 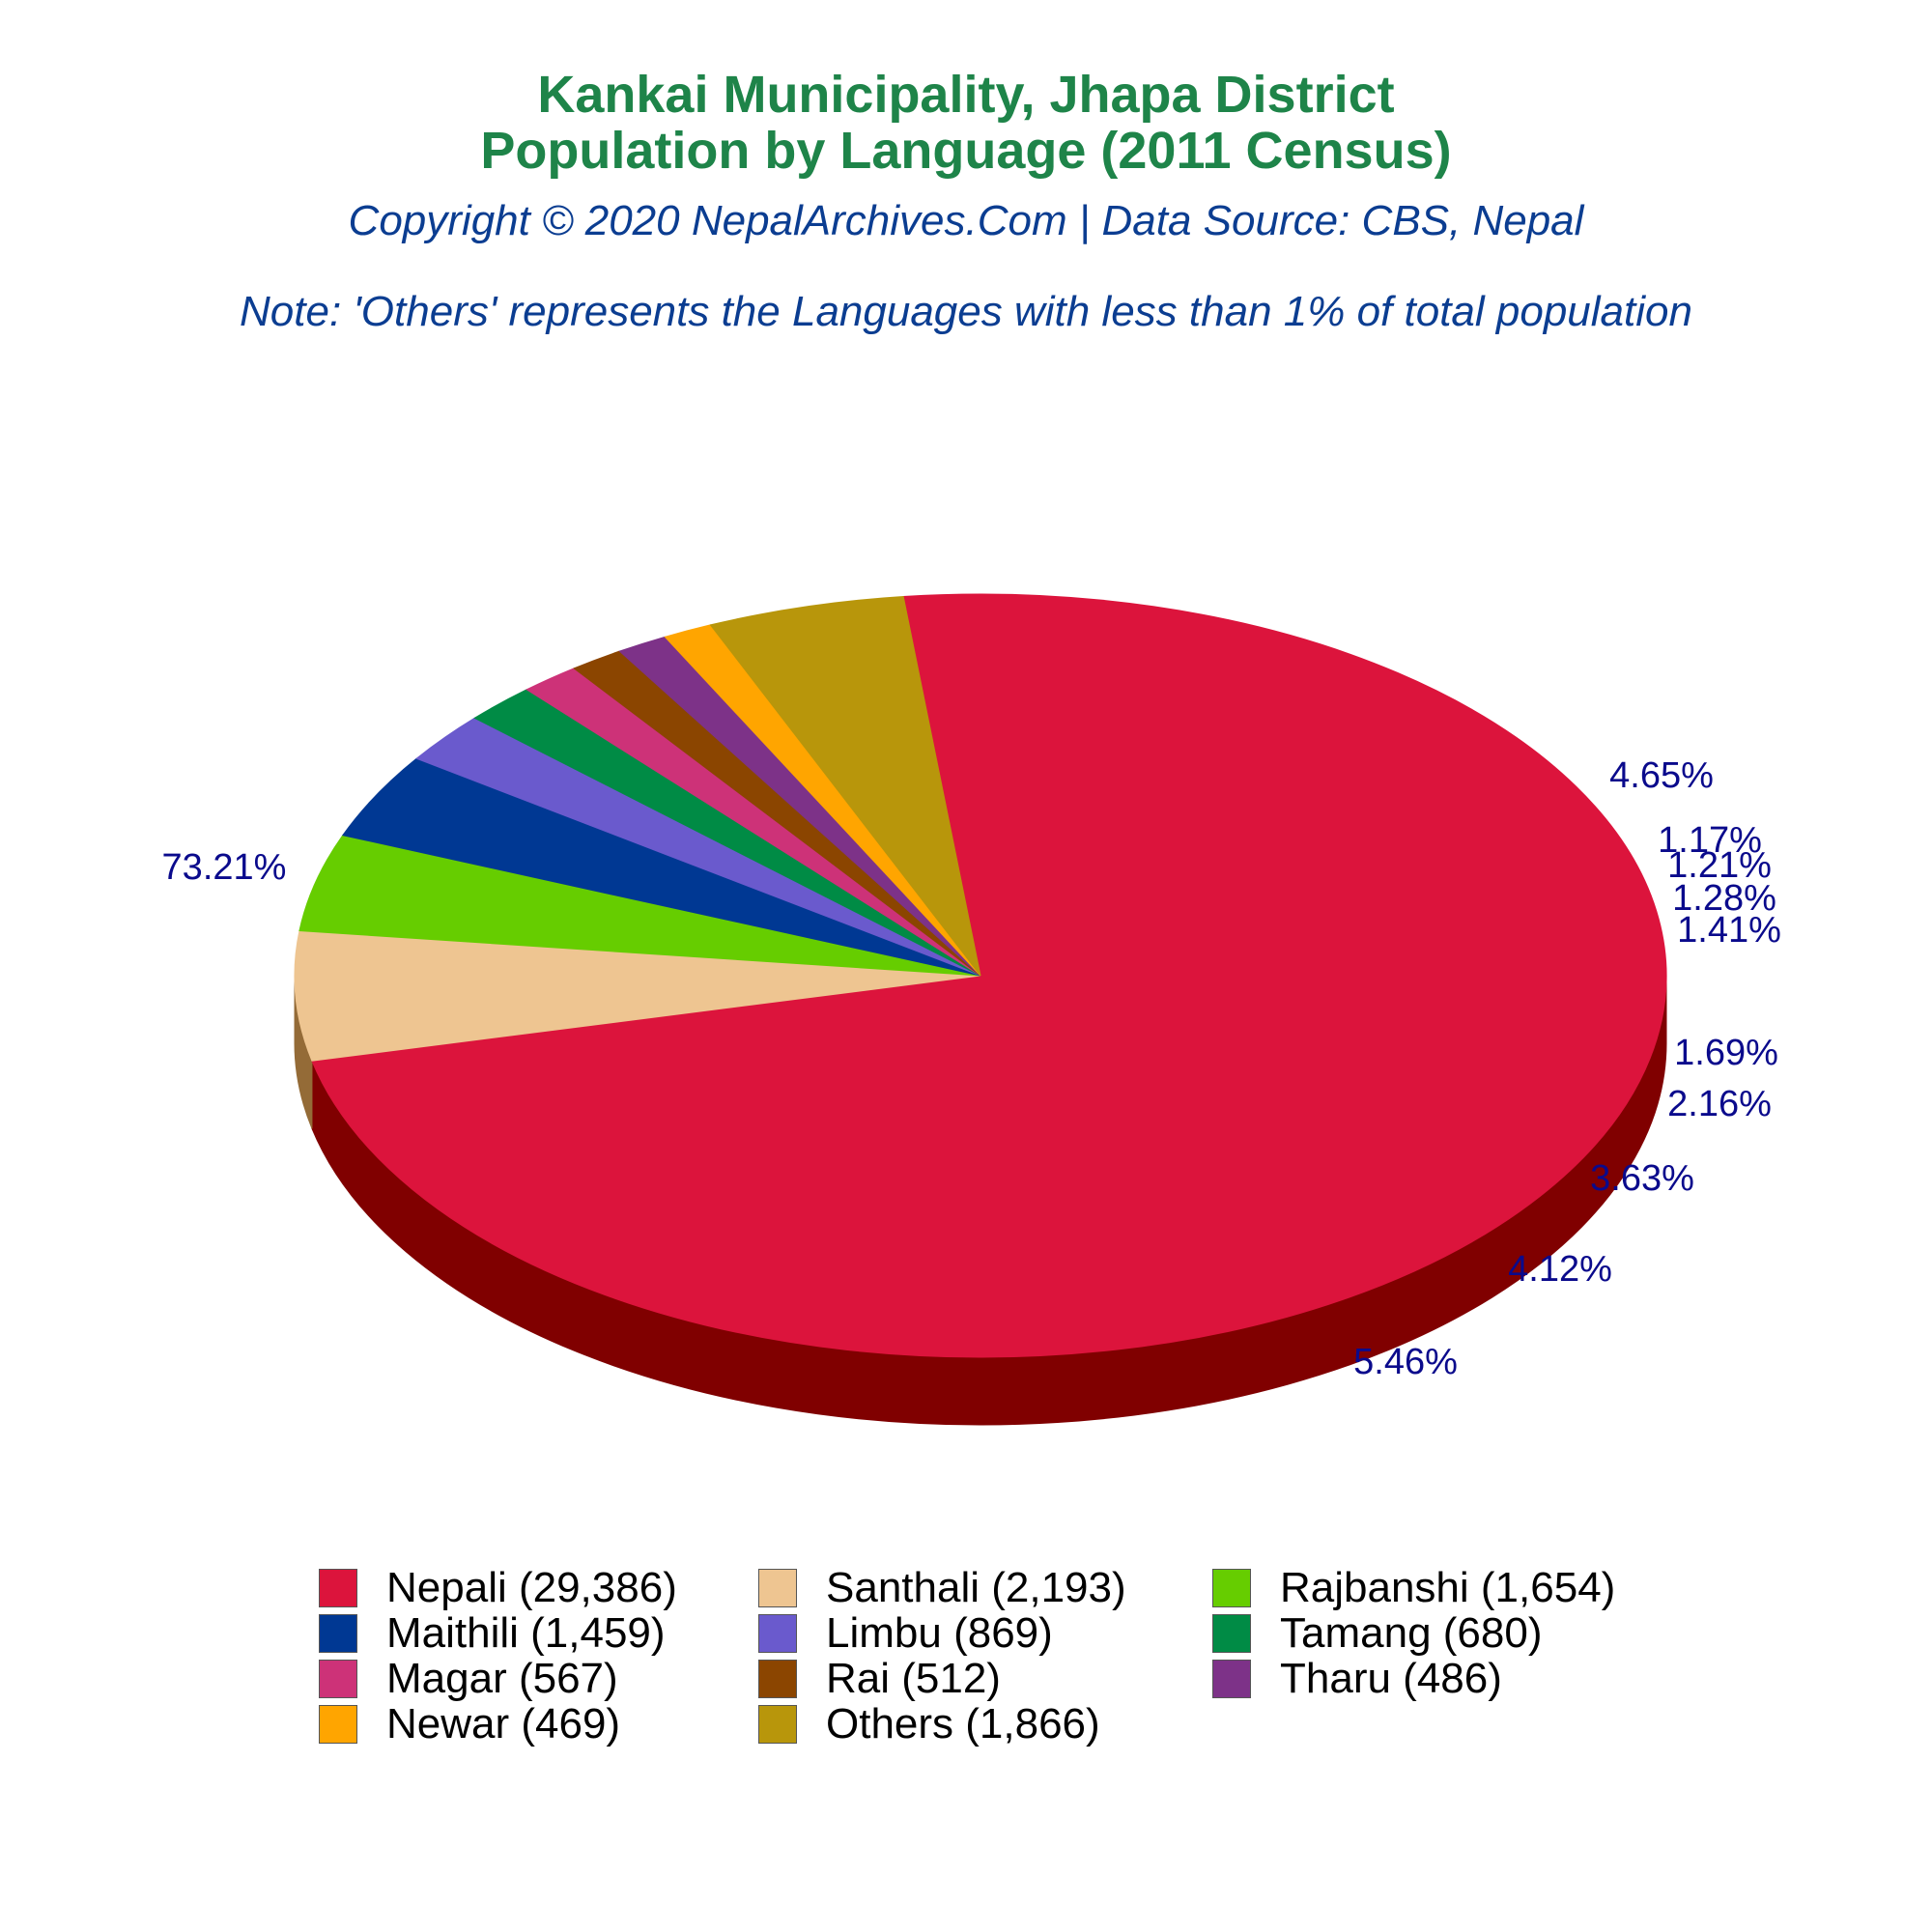 I want to click on legend-swatch-limbu, so click(x=777, y=1633).